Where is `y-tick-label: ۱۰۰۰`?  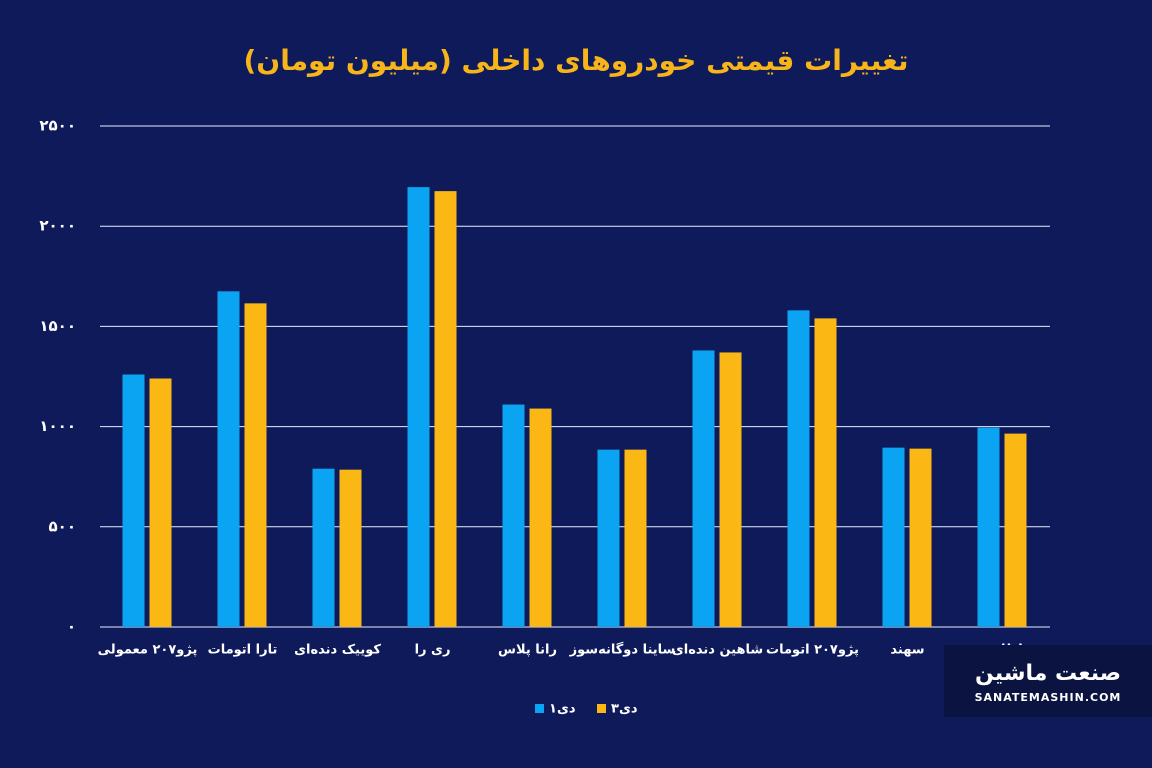 y-tick-label: ۱۰۰۰ is located at coordinates (57, 426).